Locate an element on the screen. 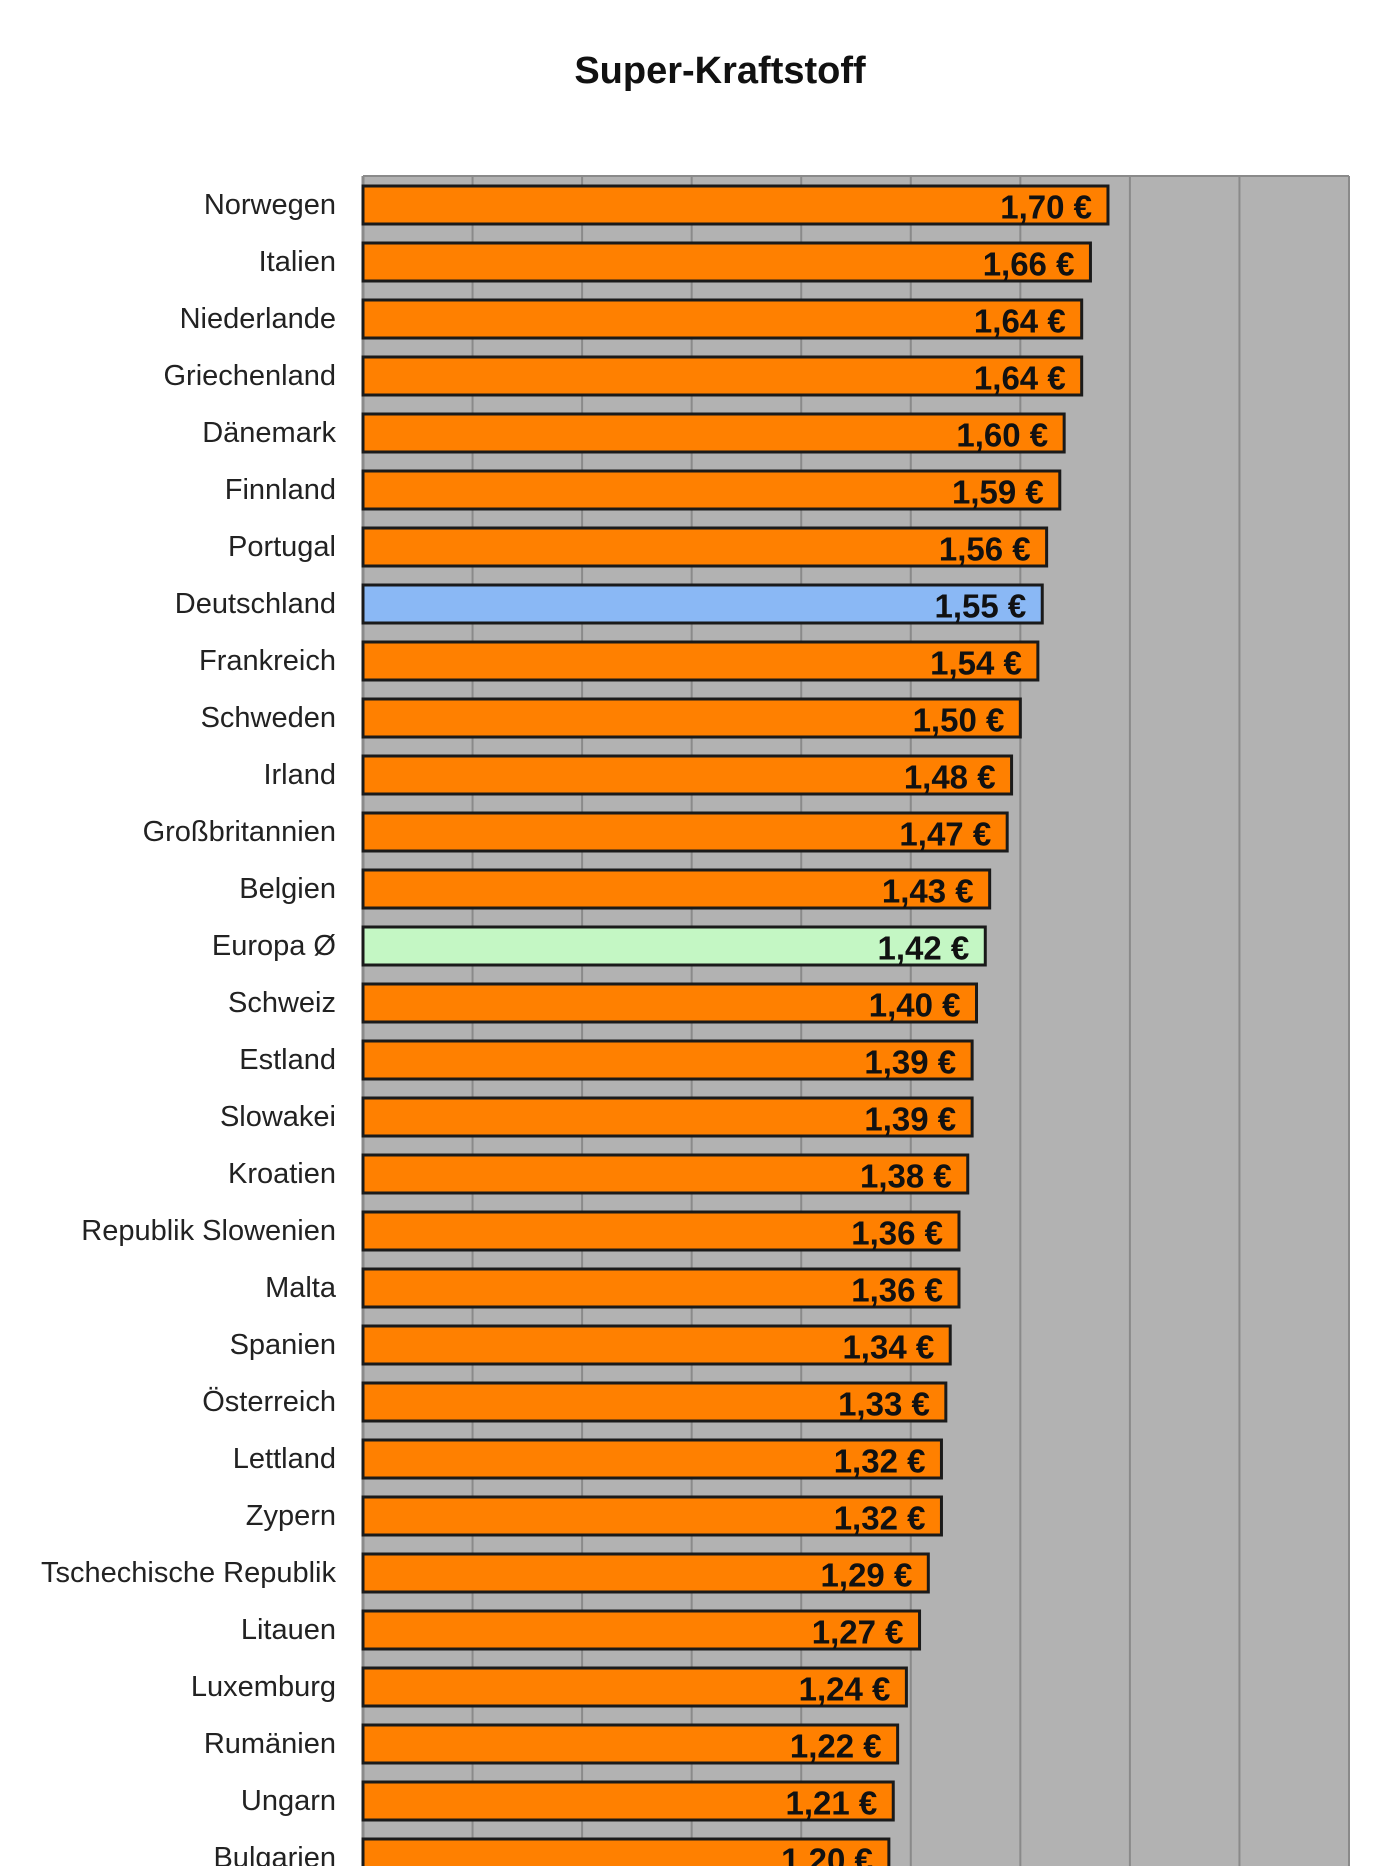 This screenshot has height=1866, width=1400. category-label: Niederlande is located at coordinates (258, 319).